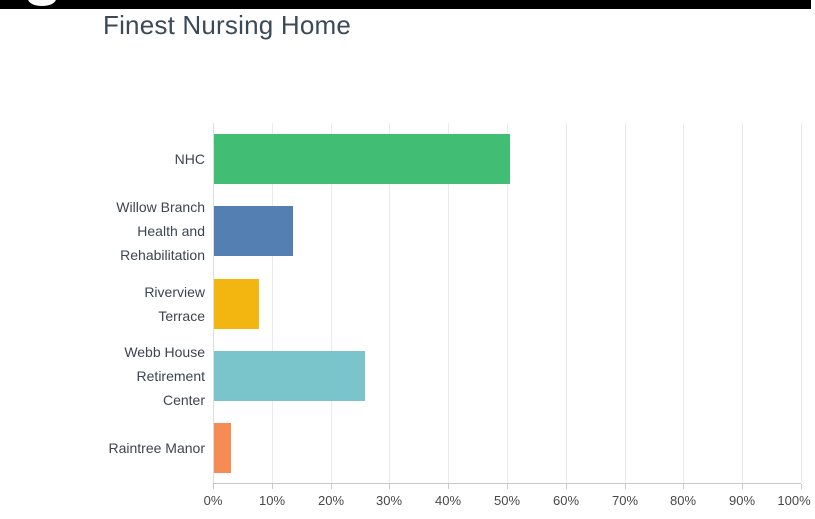  I want to click on chart-bar-webb-house-retirement-center, so click(289, 376).